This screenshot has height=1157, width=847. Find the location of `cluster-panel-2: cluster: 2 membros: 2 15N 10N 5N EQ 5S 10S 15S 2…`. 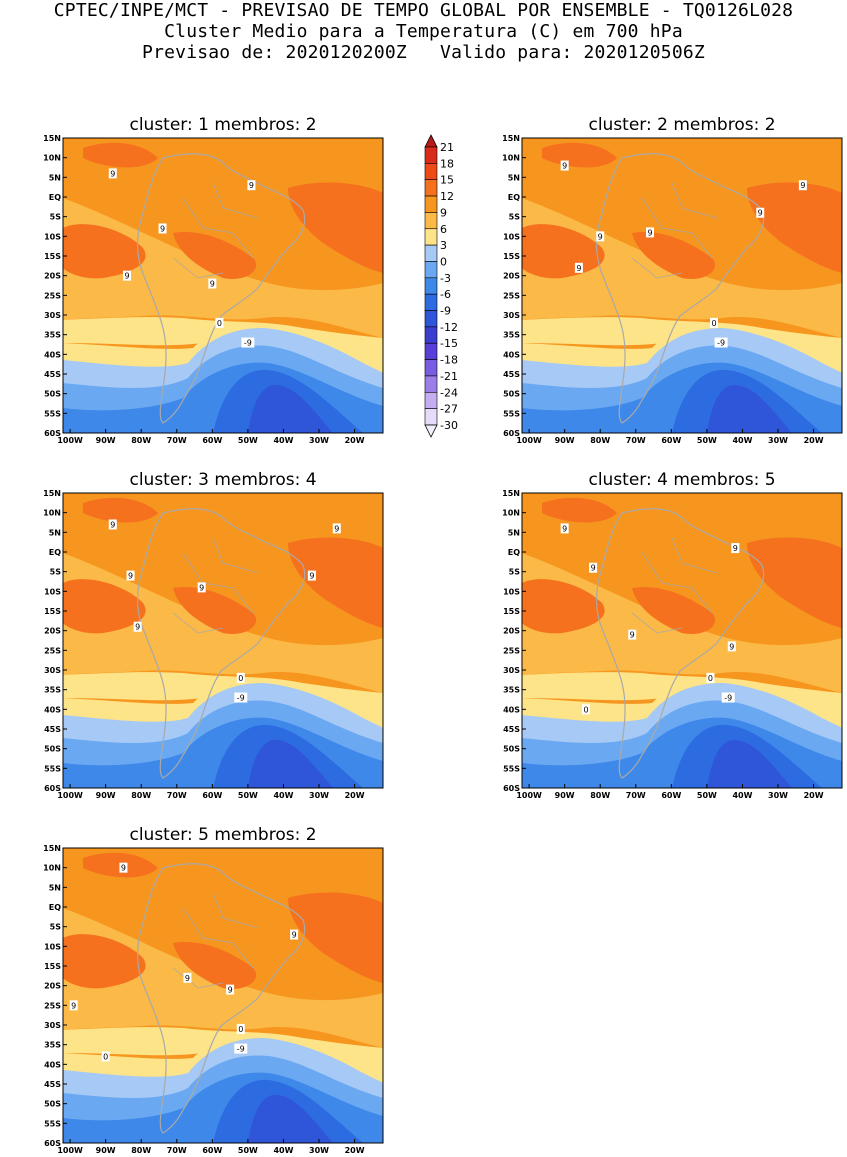

cluster-panel-2: cluster: 2 membros: 2 15N 10N 5N EQ 5S 10S 15S 2… is located at coordinates (672, 280).